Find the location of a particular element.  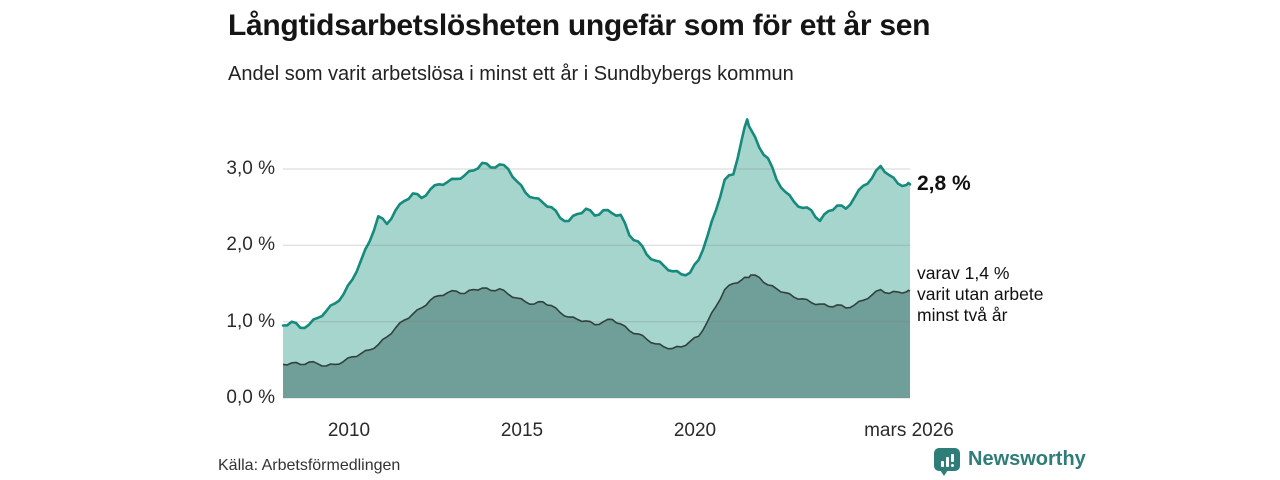

brand-name: Newsworthy is located at coordinates (1027, 459).